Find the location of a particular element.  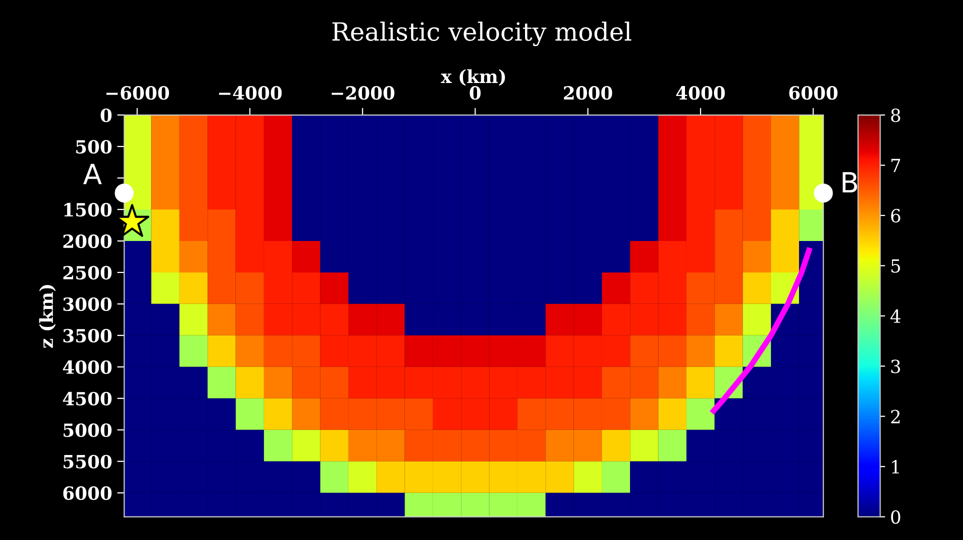

annotation: B is located at coordinates (850, 182).